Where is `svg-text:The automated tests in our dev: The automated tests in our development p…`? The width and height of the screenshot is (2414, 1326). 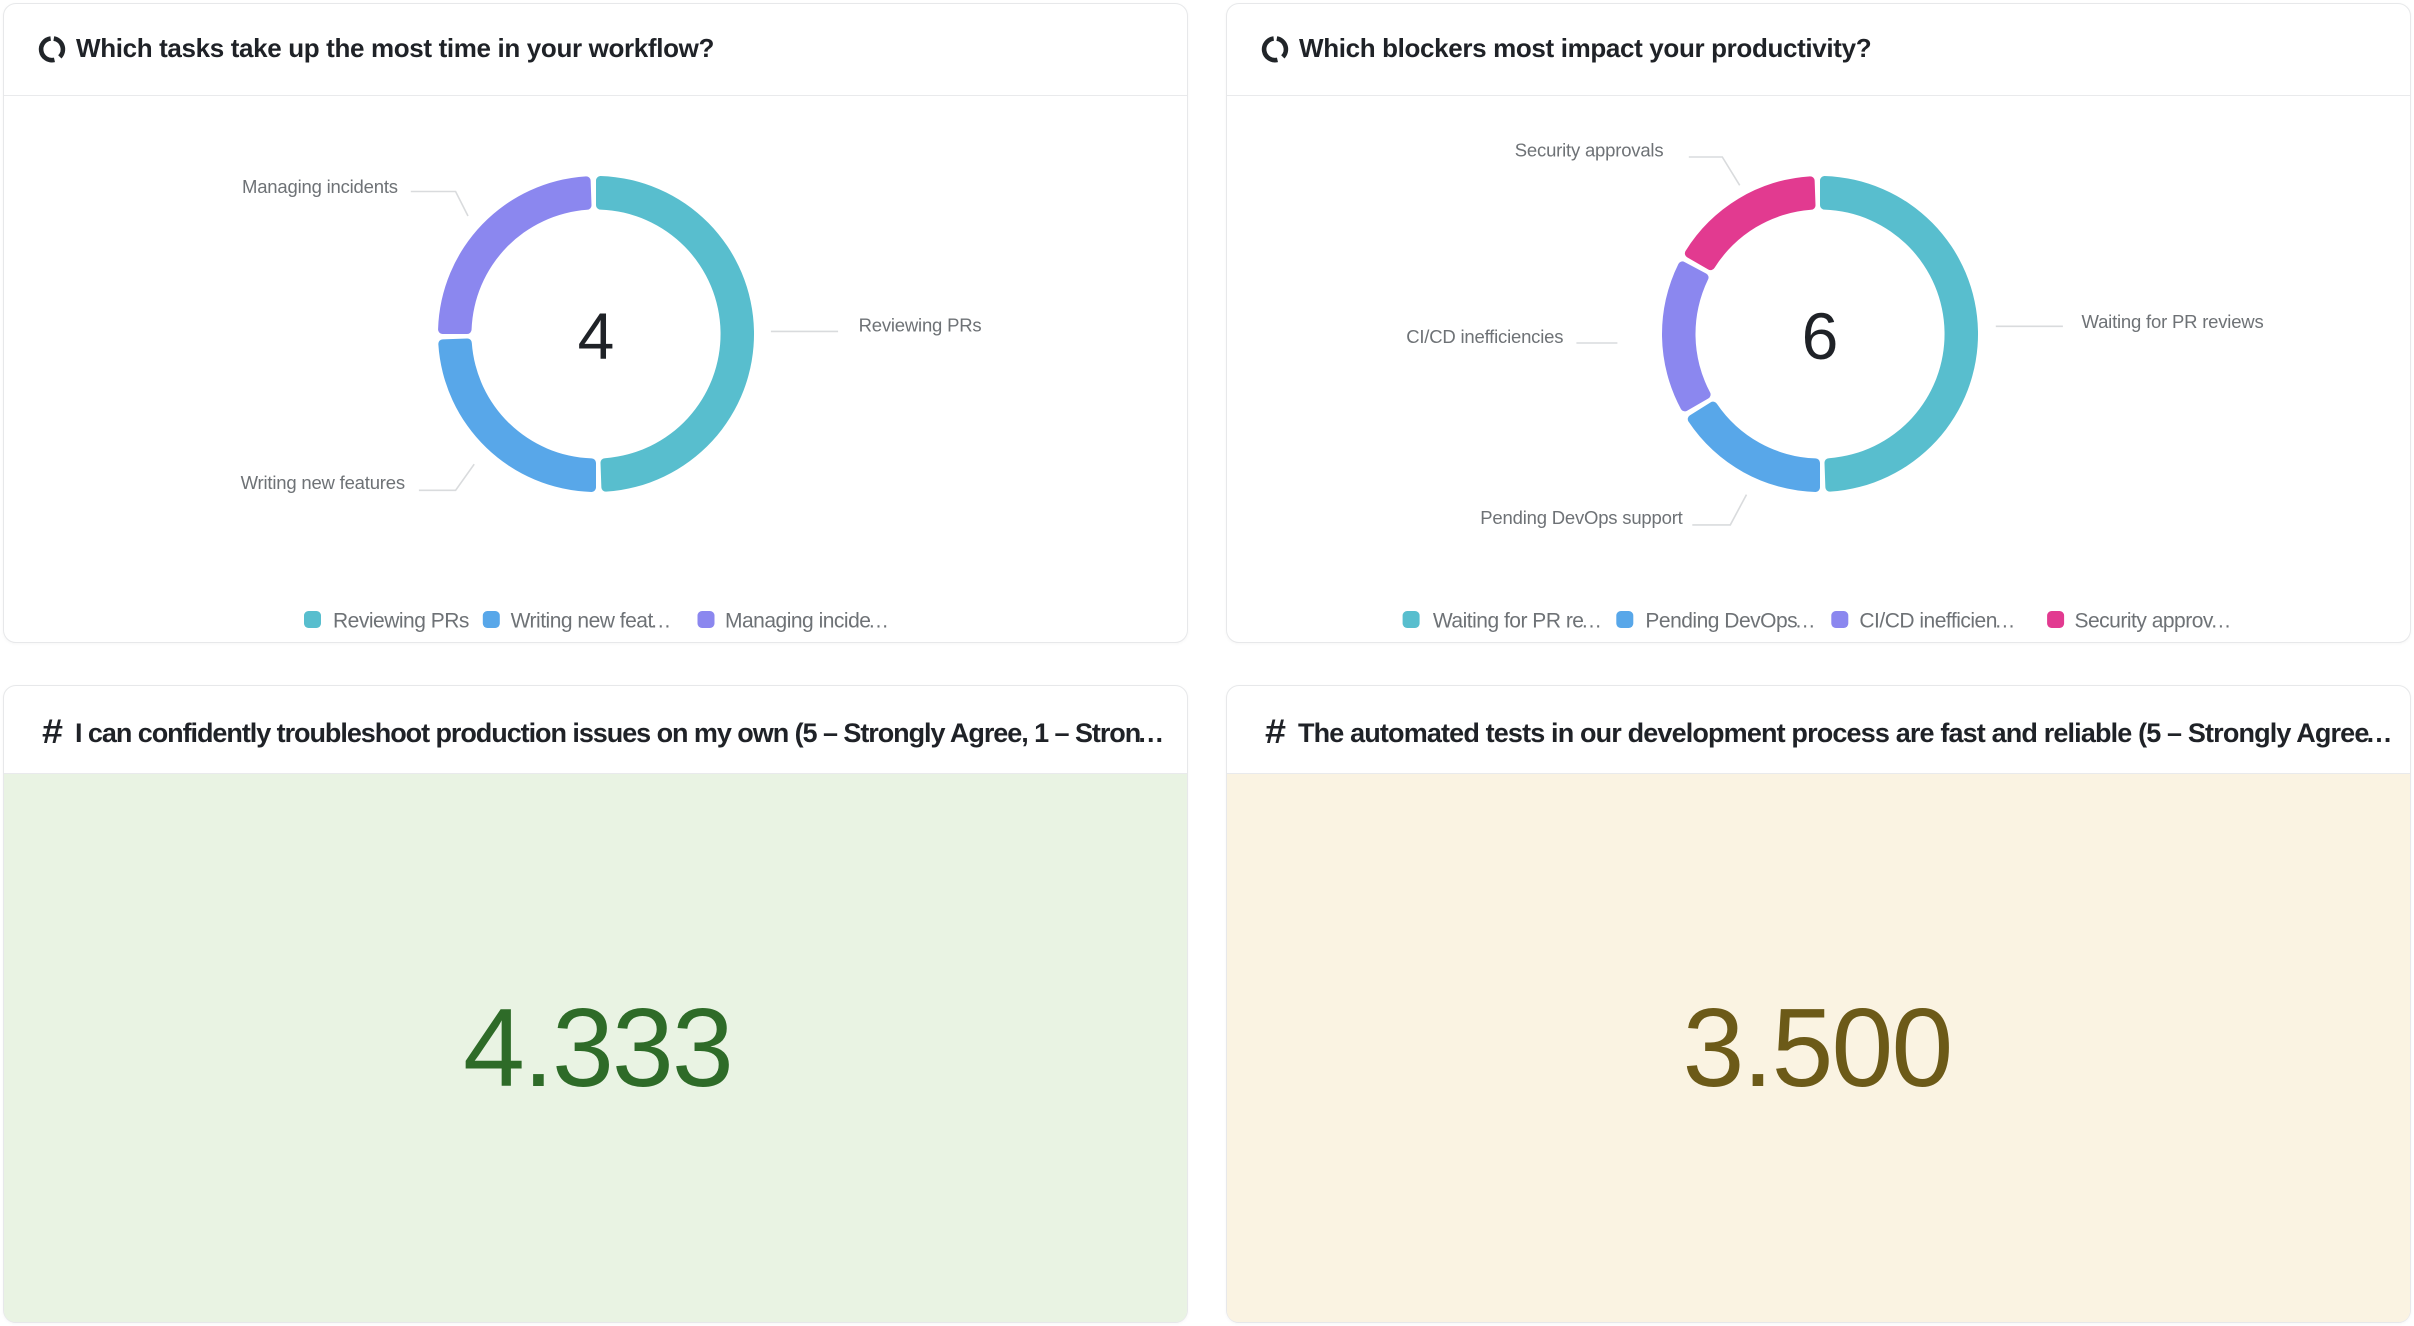 svg-text:The automated tests in our dev: The automated tests in our development p… is located at coordinates (1845, 733).